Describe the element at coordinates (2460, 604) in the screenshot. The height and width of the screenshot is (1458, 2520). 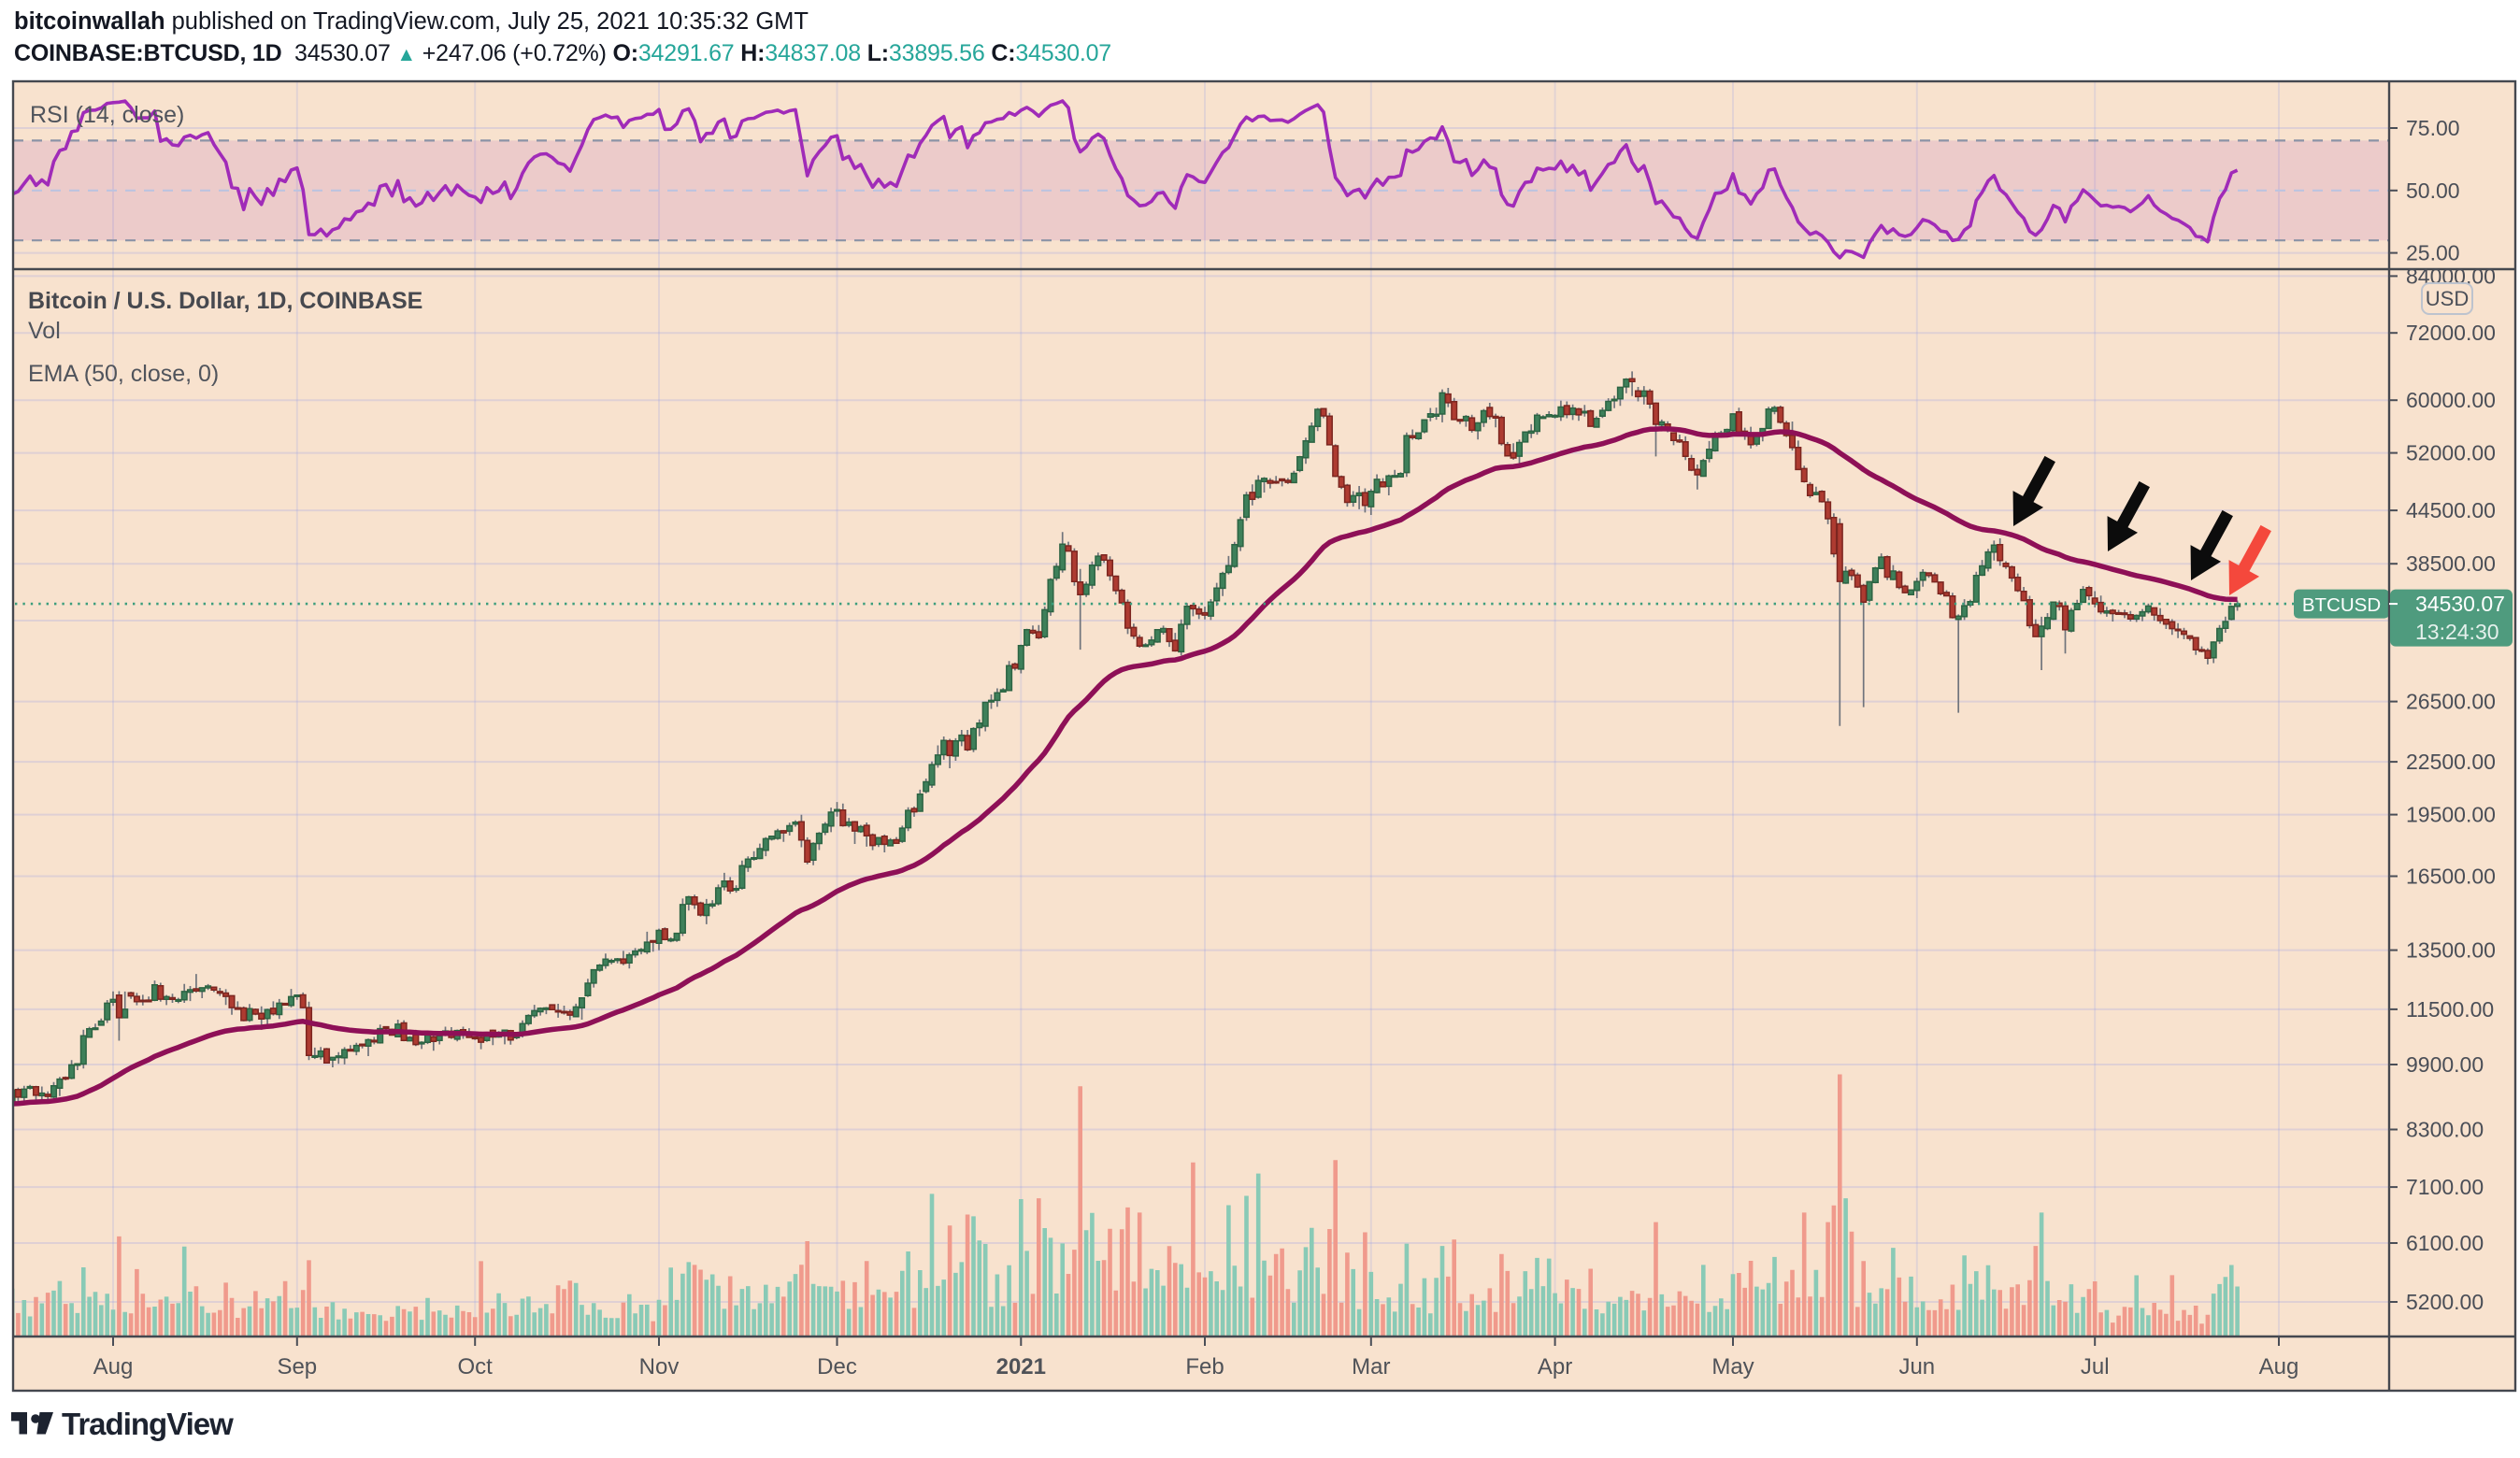
I see `svg-text: 34530.07` at that location.